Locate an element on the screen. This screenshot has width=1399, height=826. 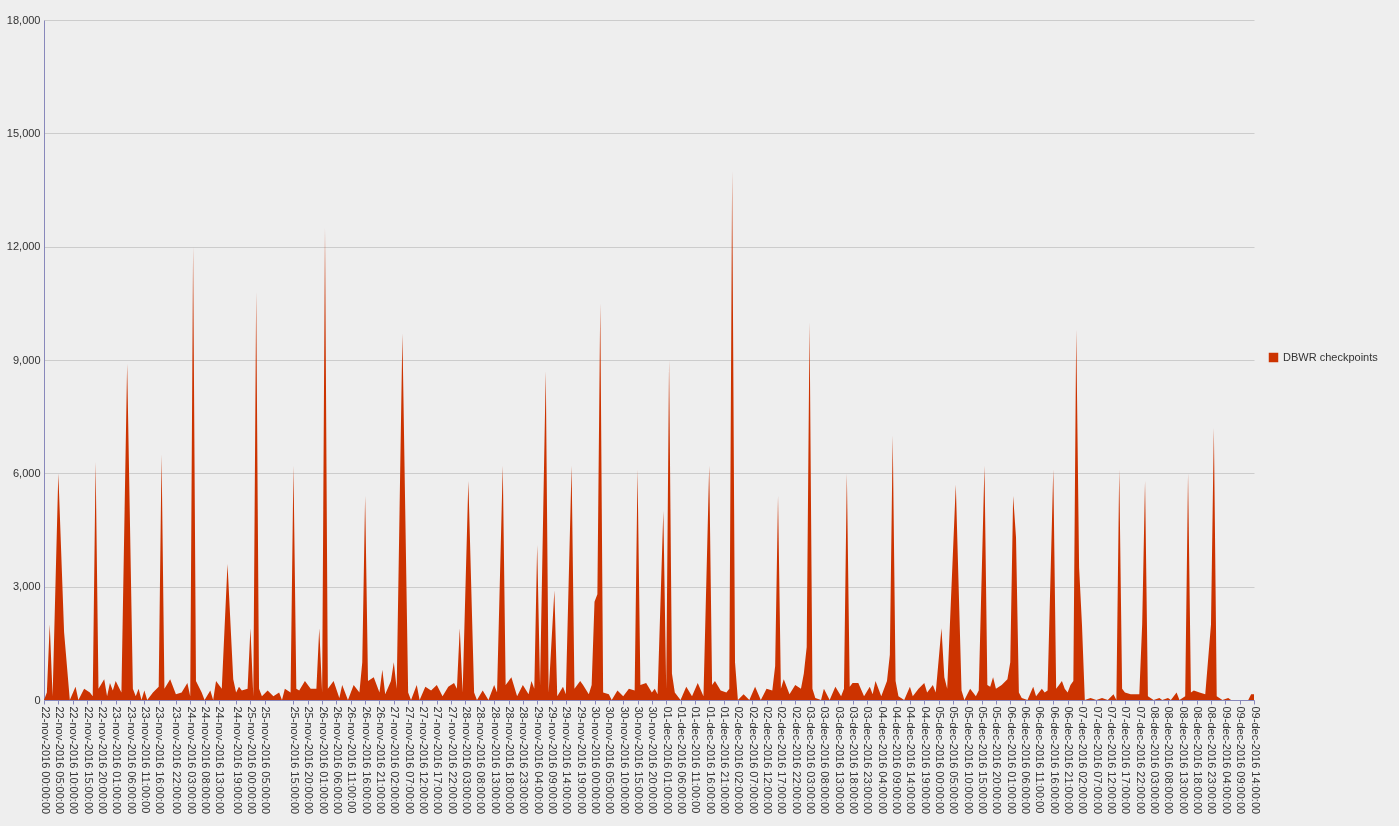
x-tick-label: 27-nov-2016 17:00:00 is located at coordinates (438, 760).